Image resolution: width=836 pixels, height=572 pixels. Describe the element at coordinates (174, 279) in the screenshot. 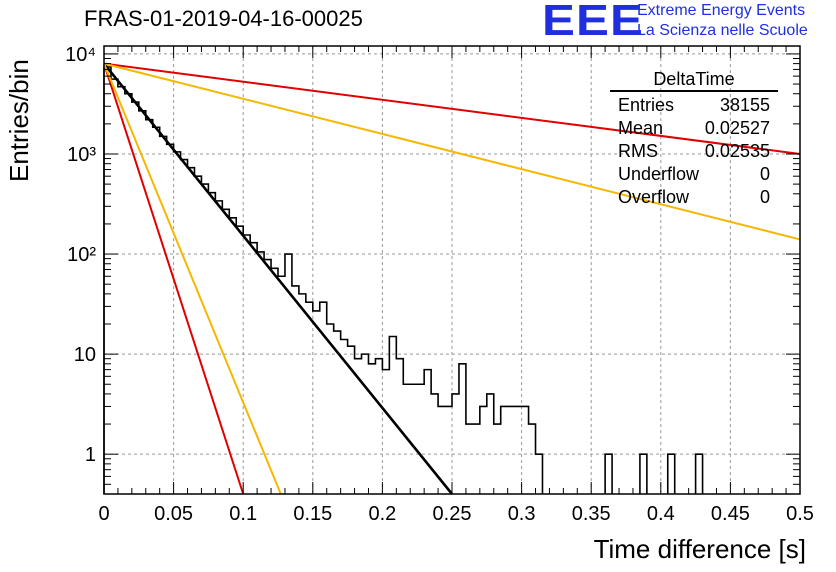

I see `red-curve-steep` at that location.